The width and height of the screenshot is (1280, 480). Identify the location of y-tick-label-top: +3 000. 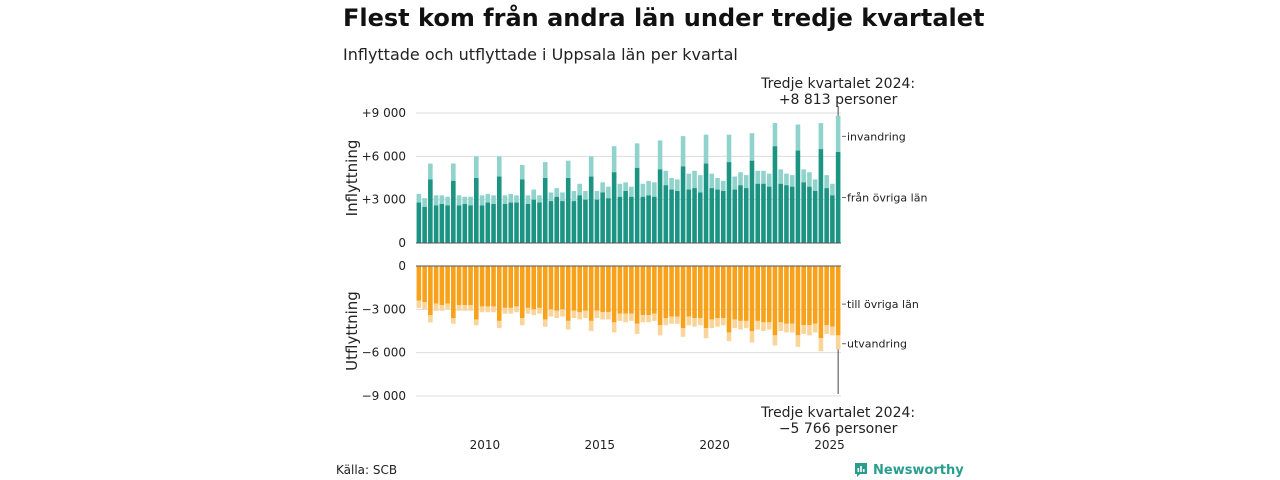
(384, 200).